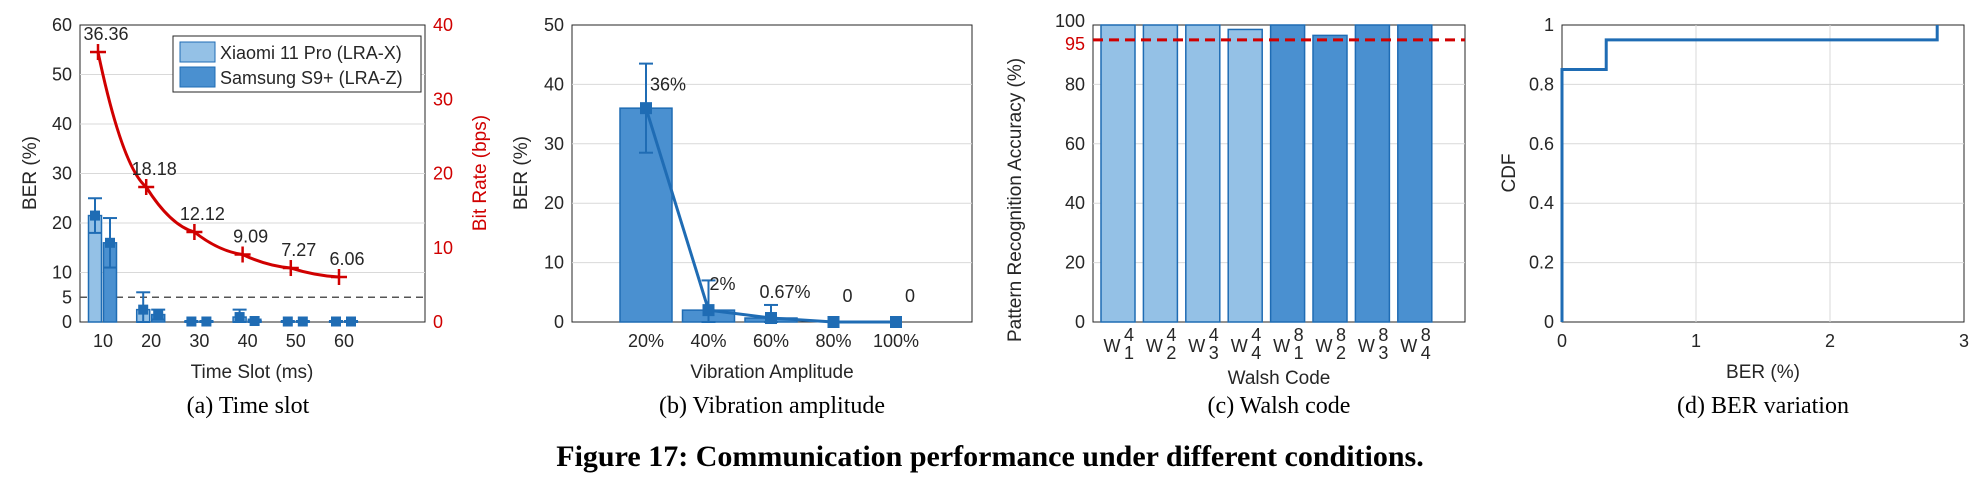 The height and width of the screenshot is (481, 1981). I want to click on panel-a-xtick: 10, so click(103, 341).